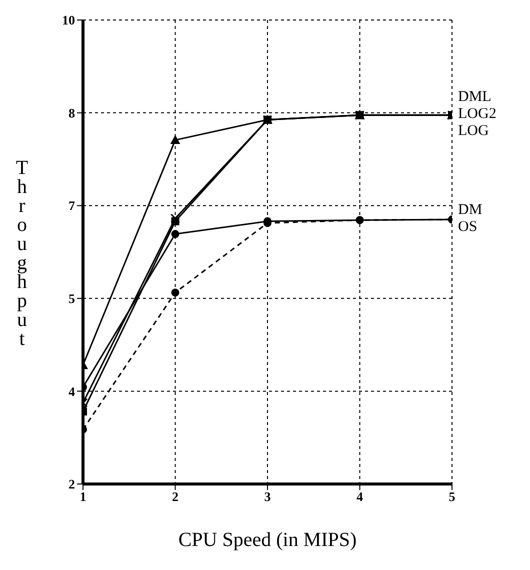 The image size is (530, 570). I want to click on y-tick-label: 5, so click(72, 298).